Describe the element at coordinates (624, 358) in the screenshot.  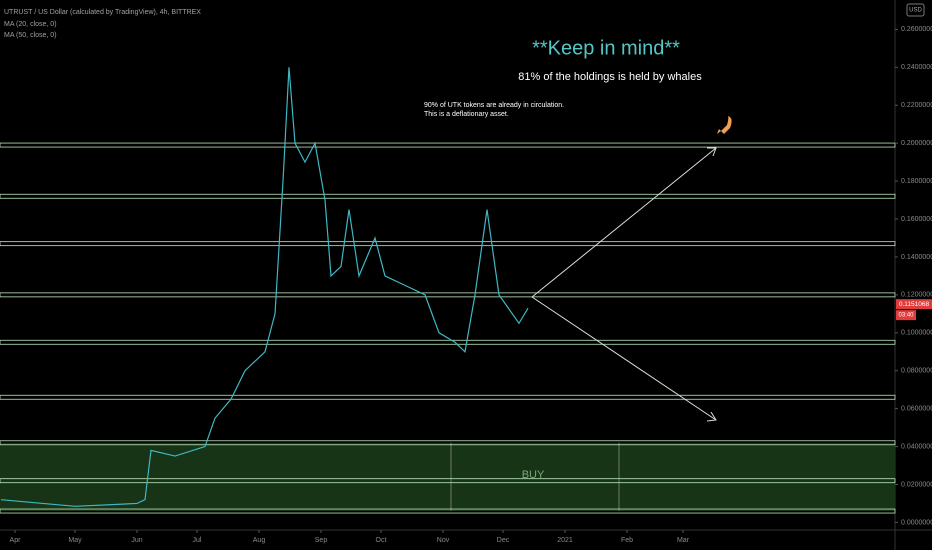
I see `arrow-down` at that location.